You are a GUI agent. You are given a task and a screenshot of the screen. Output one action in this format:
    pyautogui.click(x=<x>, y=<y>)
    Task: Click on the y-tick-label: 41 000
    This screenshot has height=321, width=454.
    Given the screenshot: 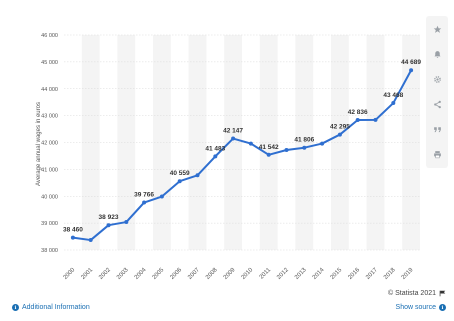 What is the action you would take?
    pyautogui.click(x=49, y=170)
    